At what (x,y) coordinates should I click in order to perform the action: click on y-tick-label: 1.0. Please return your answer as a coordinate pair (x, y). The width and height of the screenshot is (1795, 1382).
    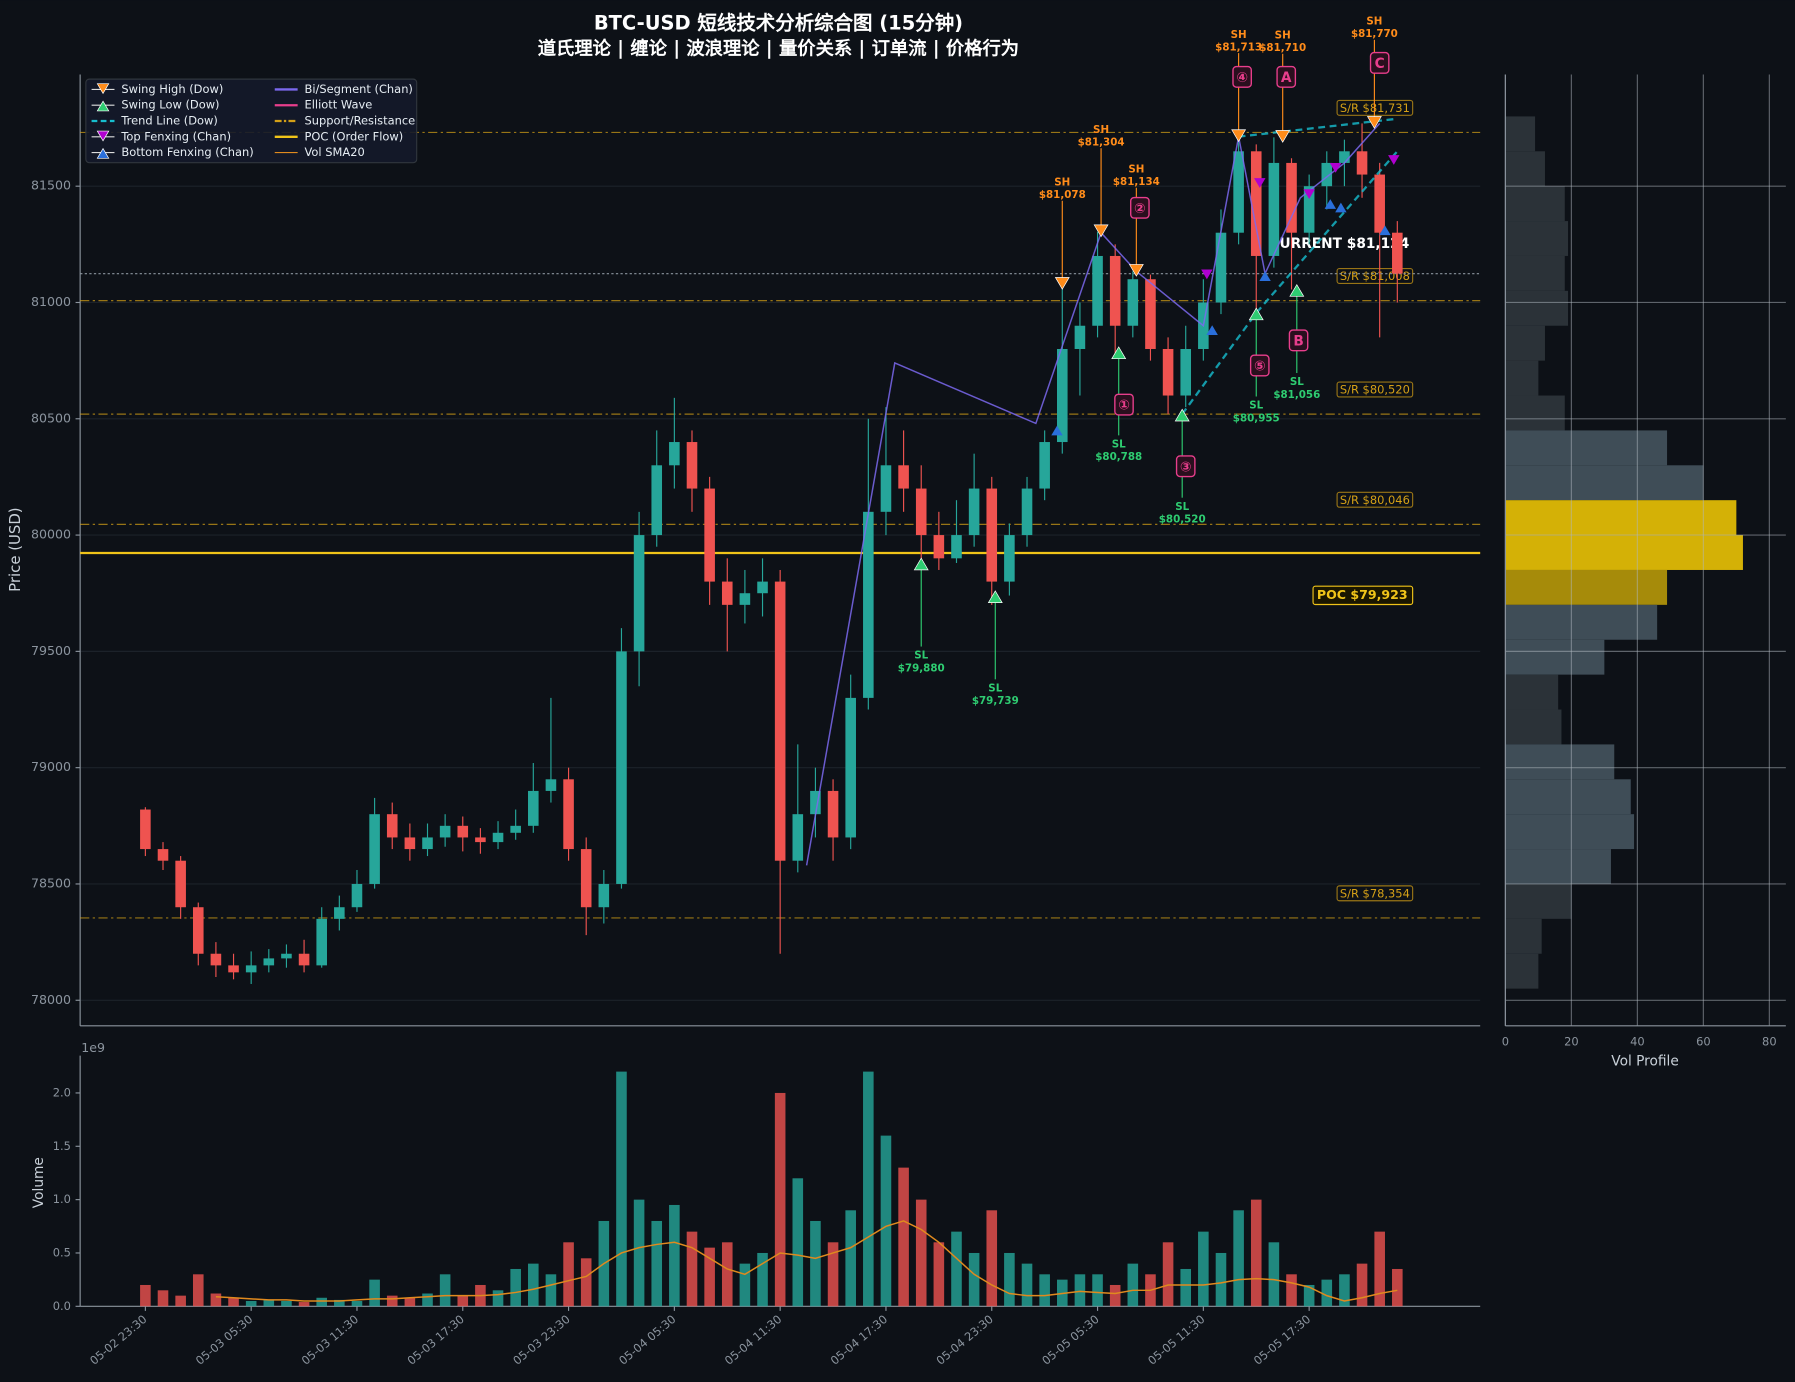
    Looking at the image, I should click on (62, 1199).